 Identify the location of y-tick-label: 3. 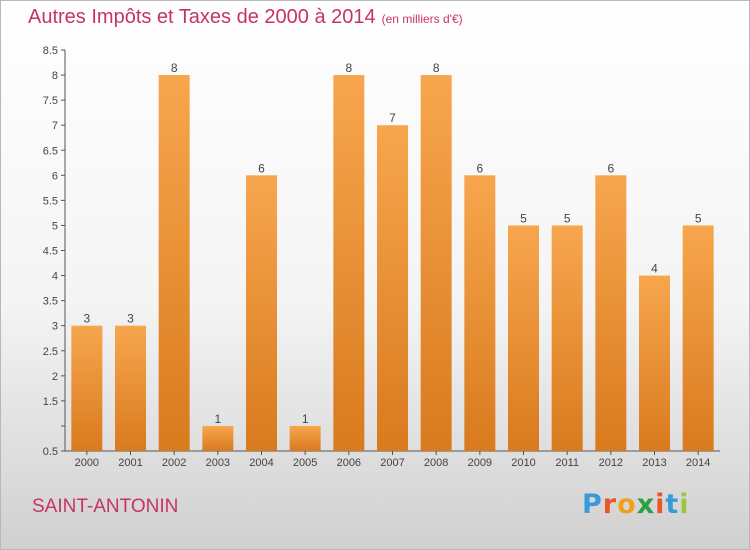
(55, 327).